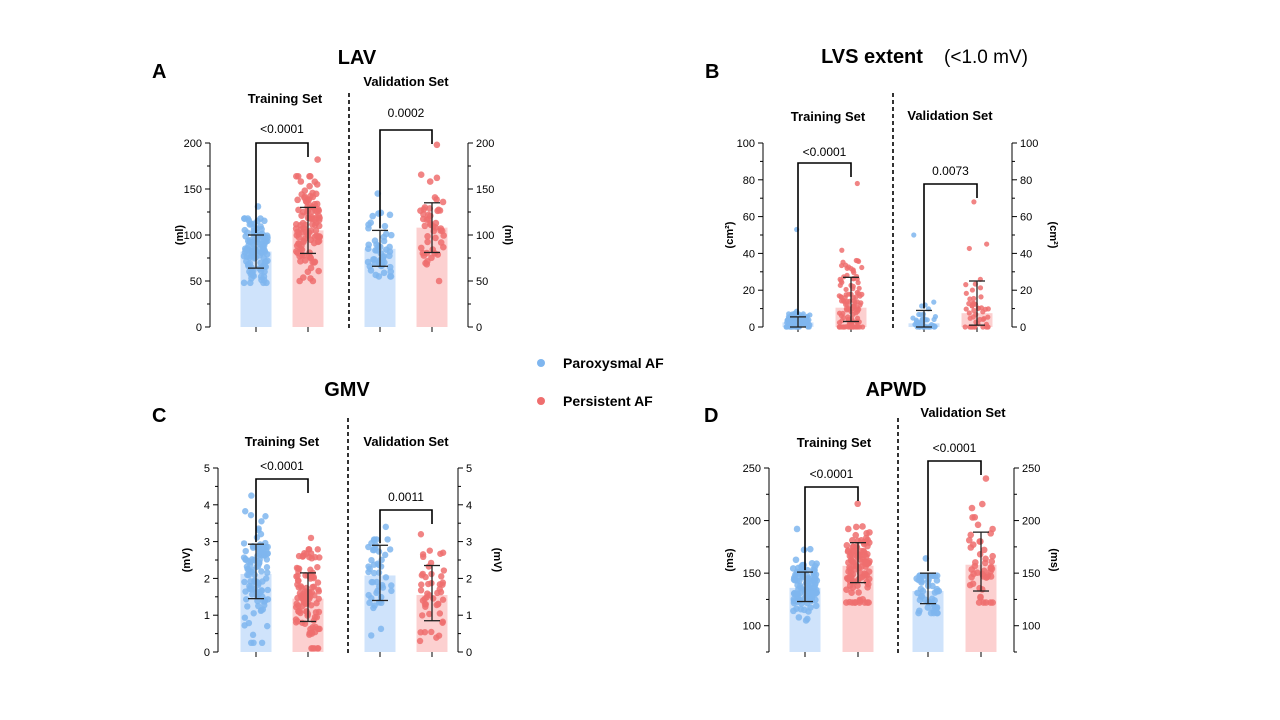  I want to click on panel-c-ytick-label-right: 4, so click(469, 506).